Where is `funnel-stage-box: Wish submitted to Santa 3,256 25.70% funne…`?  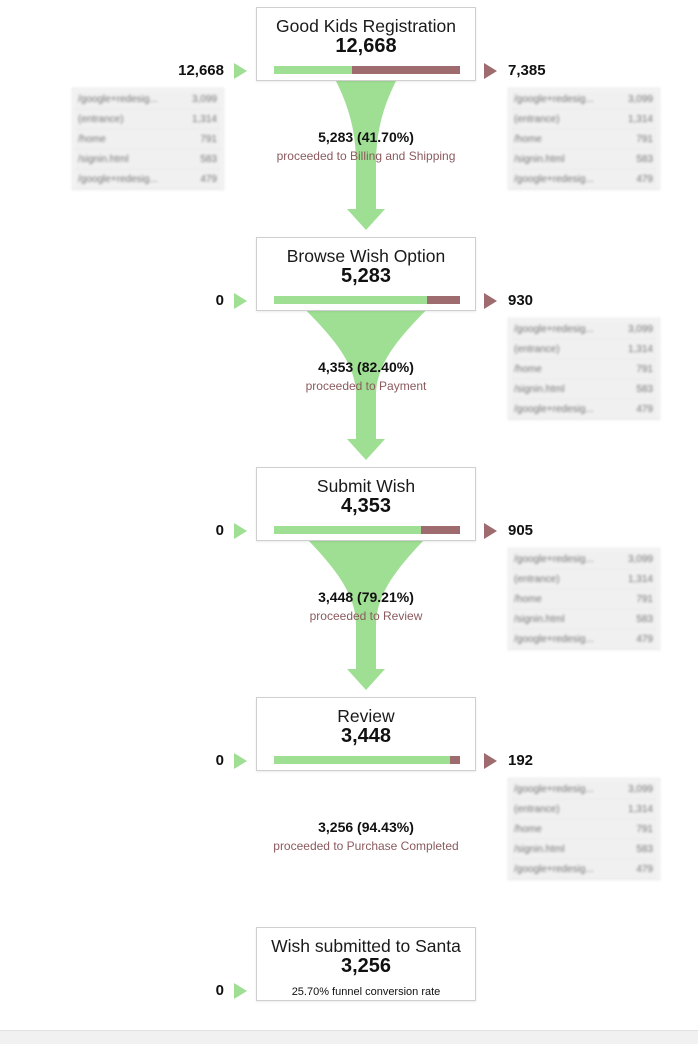 funnel-stage-box: Wish submitted to Santa 3,256 25.70% funne… is located at coordinates (366, 964).